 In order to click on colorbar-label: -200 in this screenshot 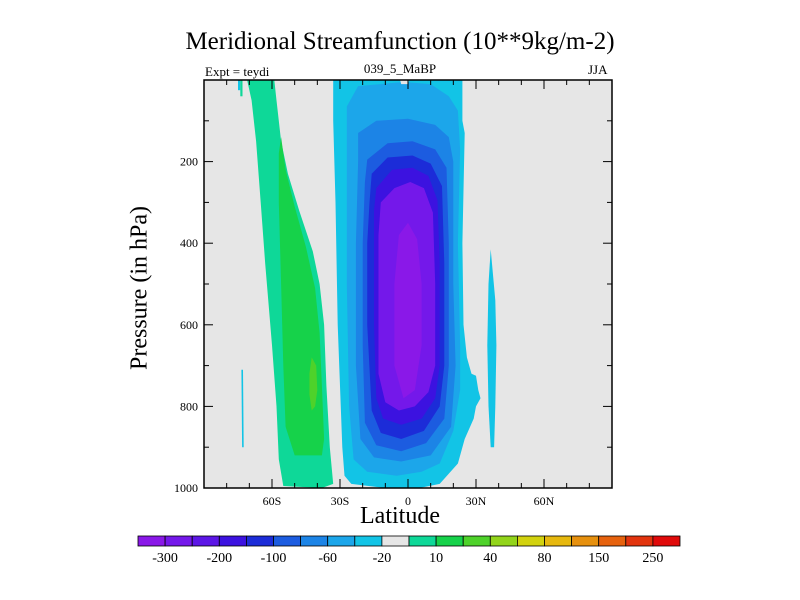, I will do `click(219, 558)`.